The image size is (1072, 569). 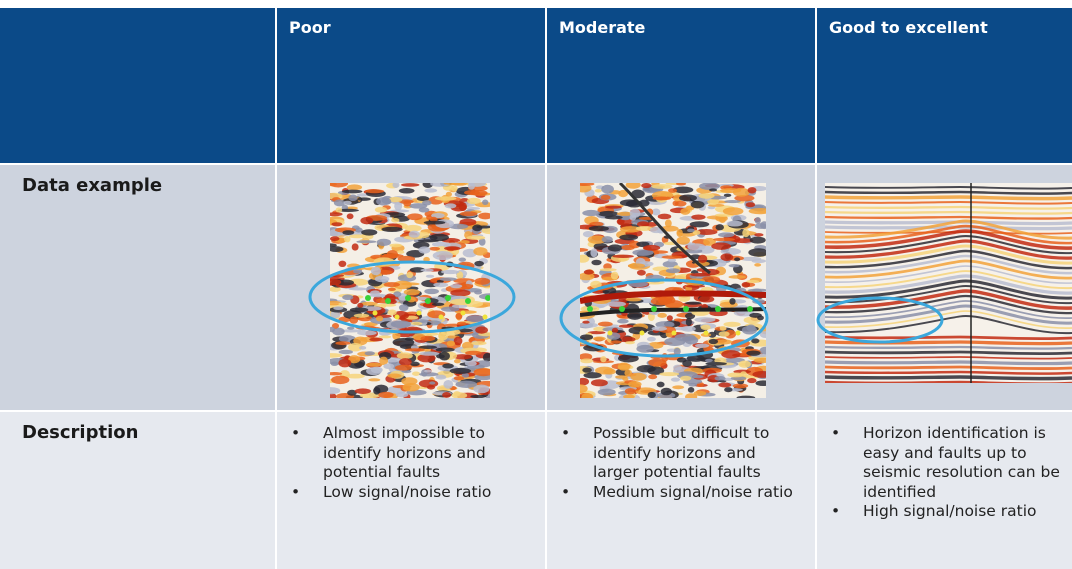 I want to click on seismic-image, so click(x=410, y=290).